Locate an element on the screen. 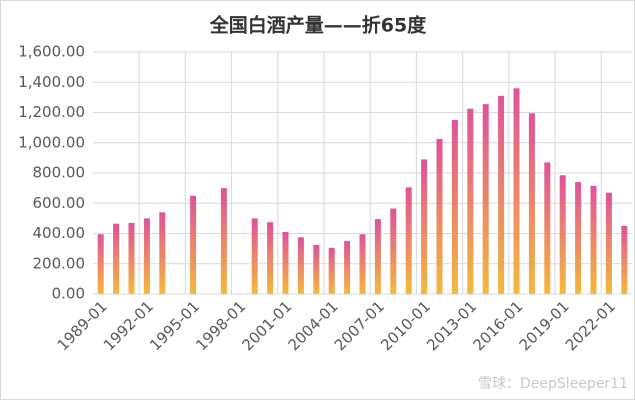 The image size is (635, 400). y-tick-label: 400.00 is located at coordinates (59, 233).